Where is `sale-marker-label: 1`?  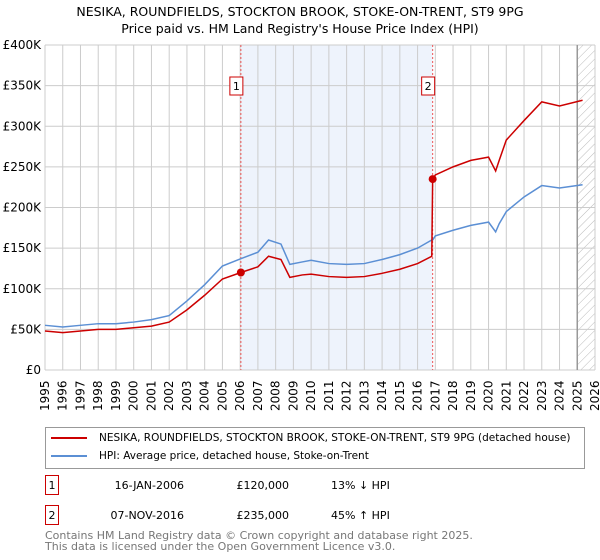 sale-marker-label: 1 is located at coordinates (236, 86).